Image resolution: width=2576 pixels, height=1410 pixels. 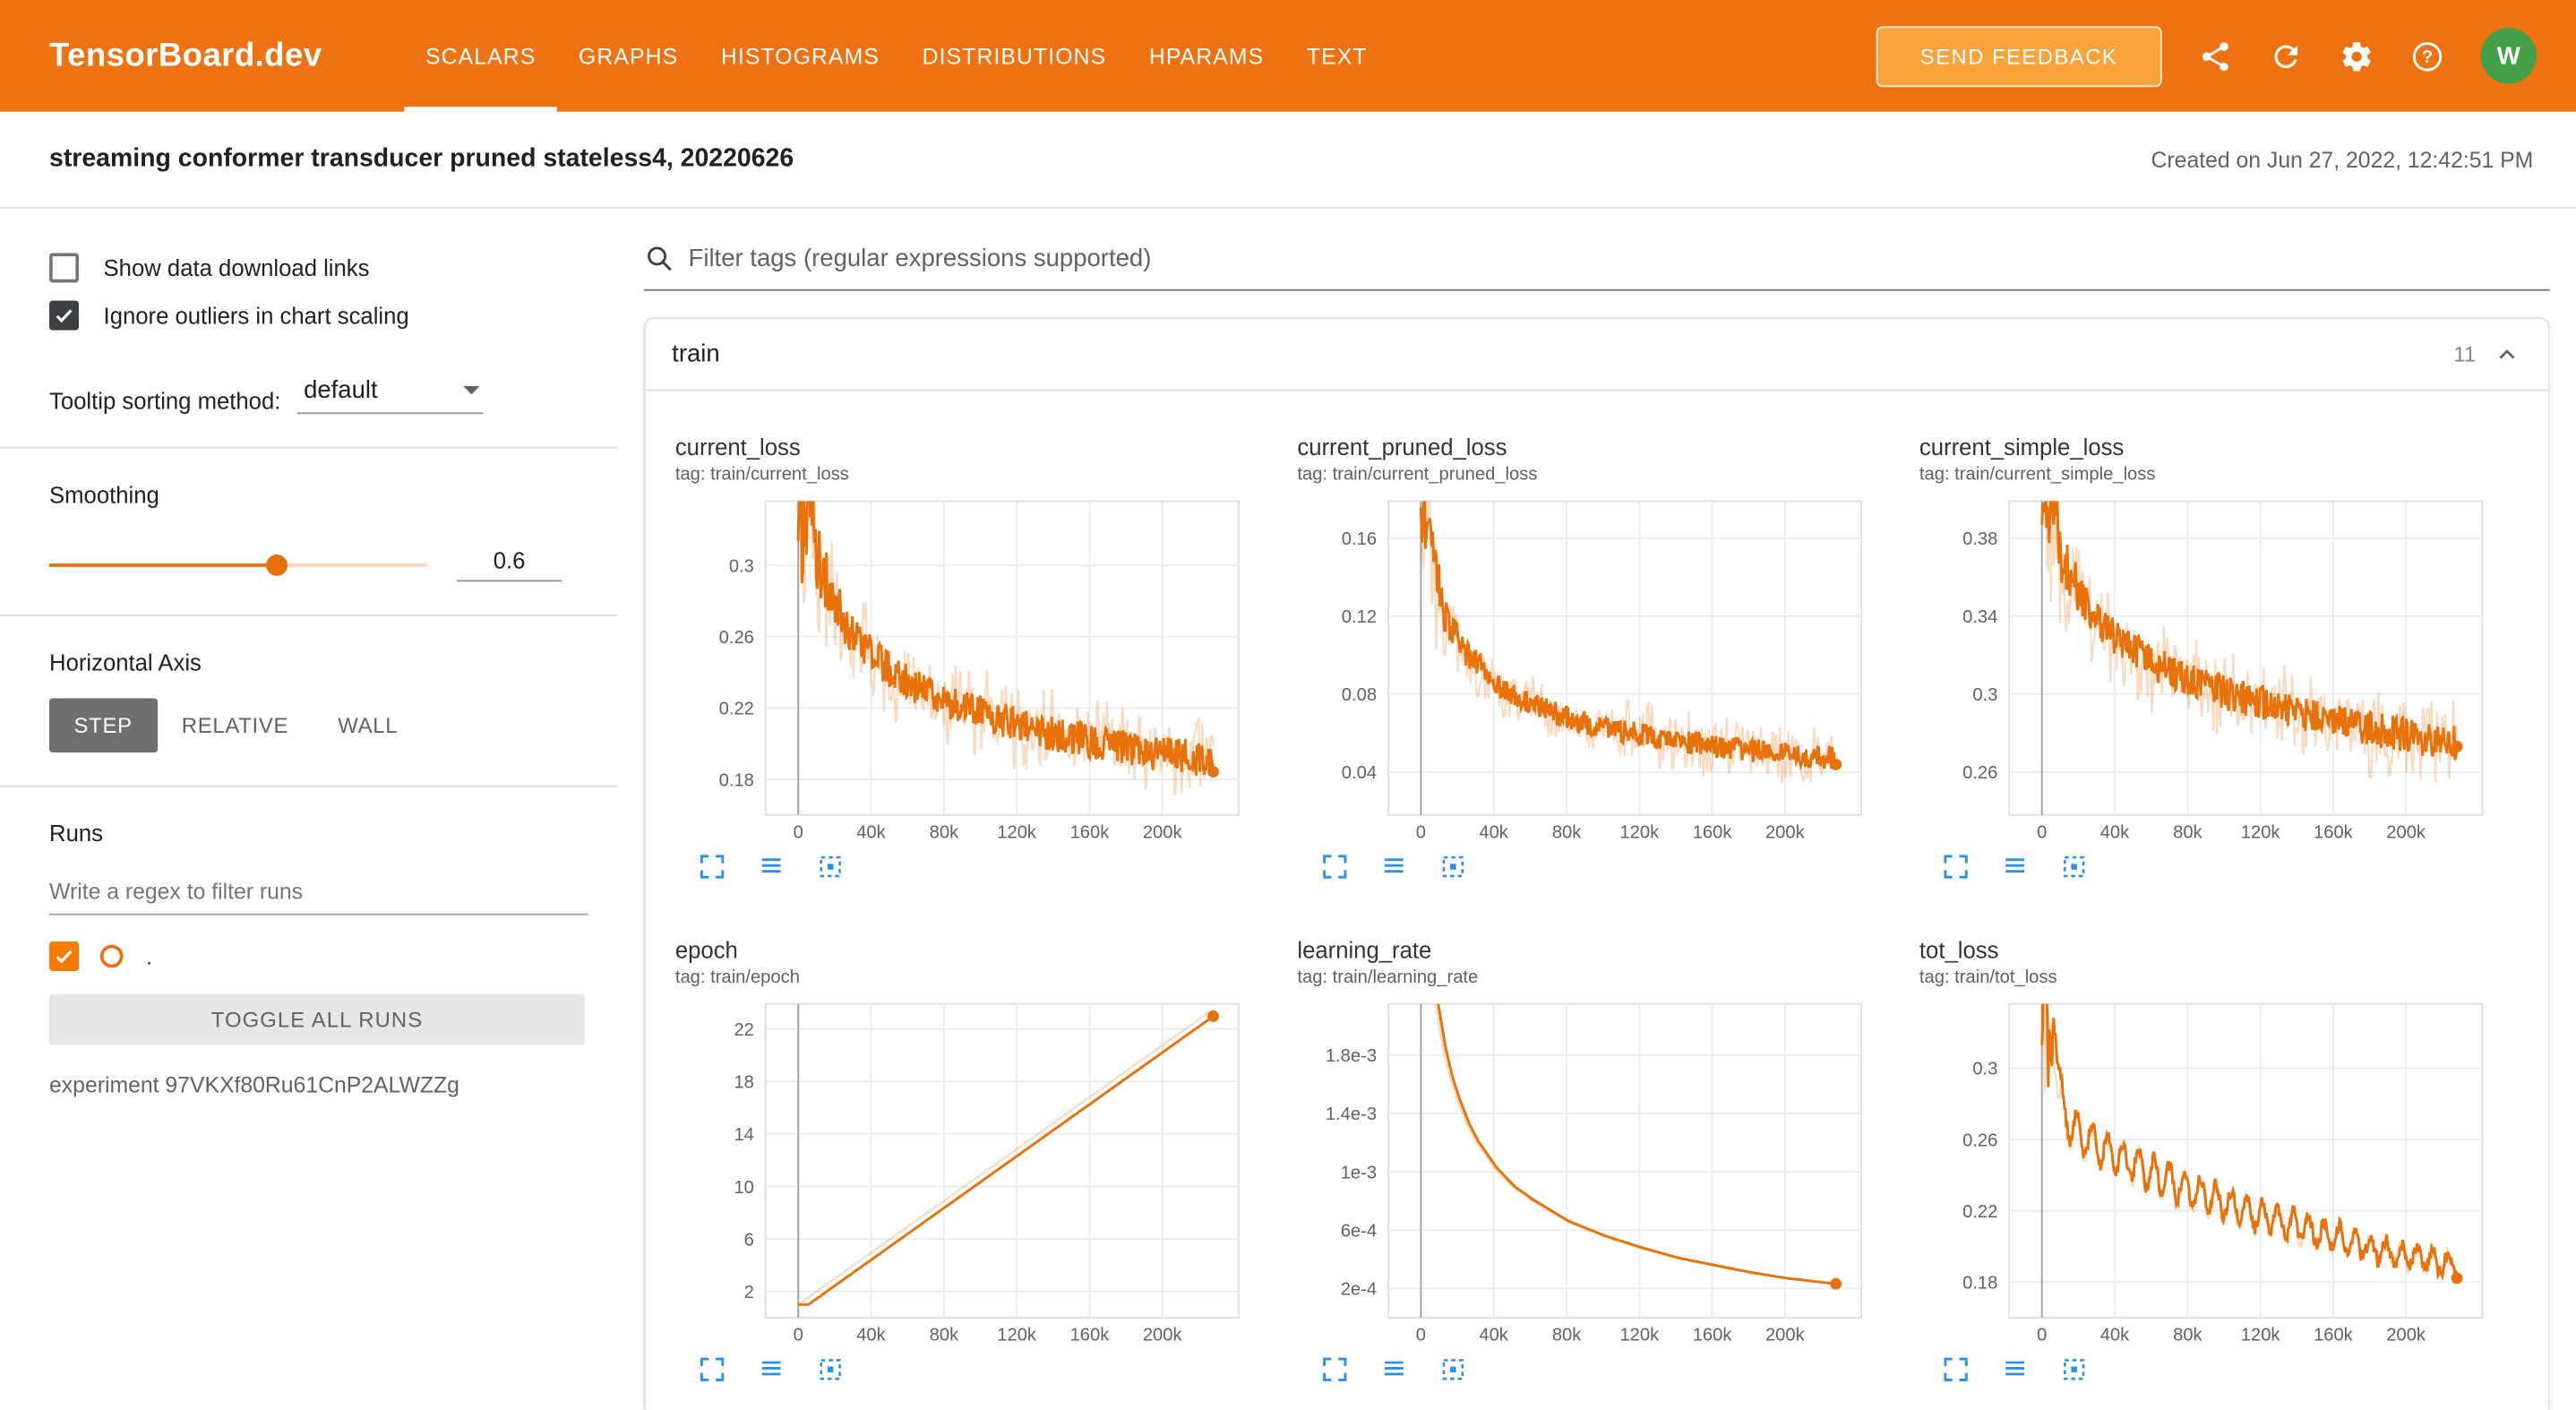 What do you see at coordinates (317, 1019) in the screenshot?
I see `toggle-all-runs-button: TOGGLE ALL RUNS` at bounding box center [317, 1019].